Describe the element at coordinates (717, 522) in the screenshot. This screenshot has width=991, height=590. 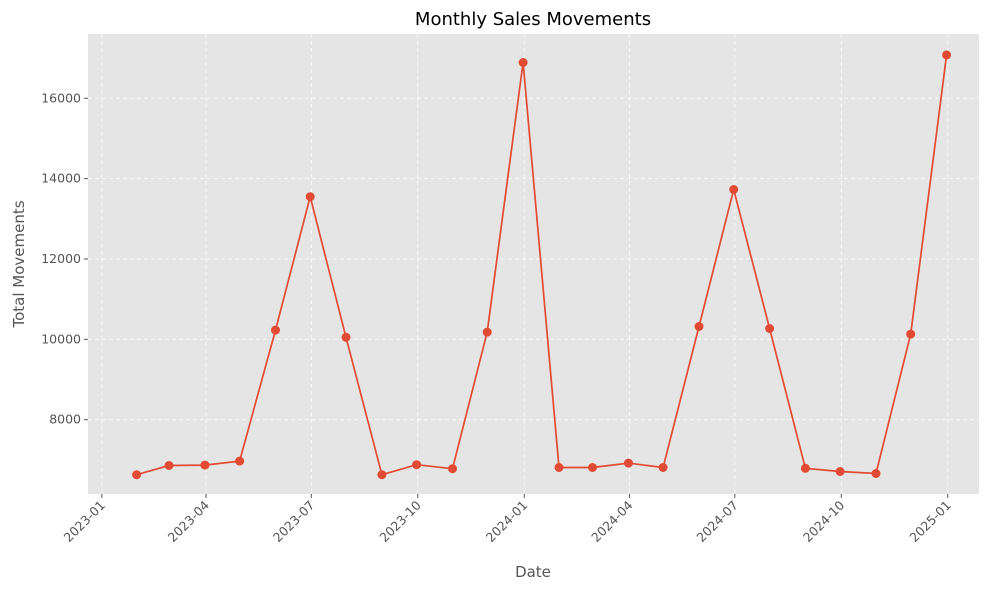
I see `x-tick-label: 2024-07` at that location.